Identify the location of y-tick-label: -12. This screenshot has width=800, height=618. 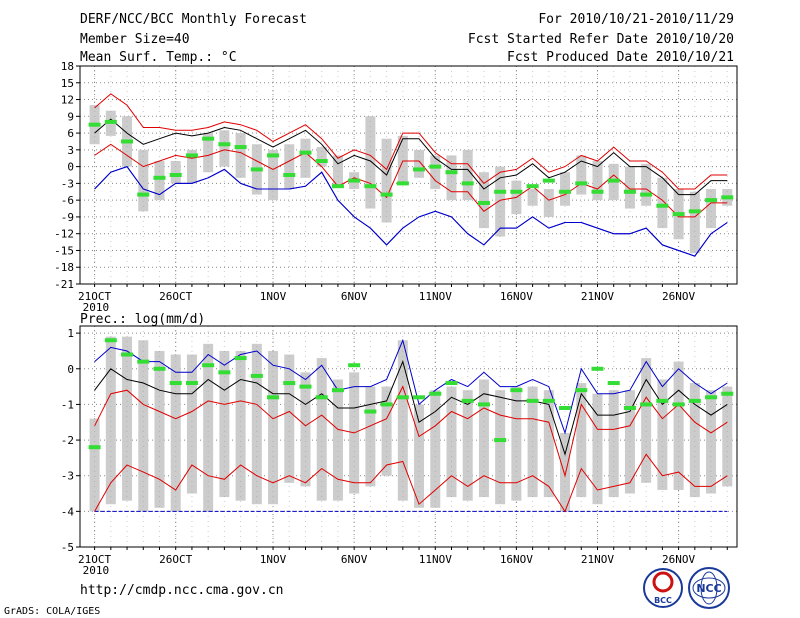
(64, 234).